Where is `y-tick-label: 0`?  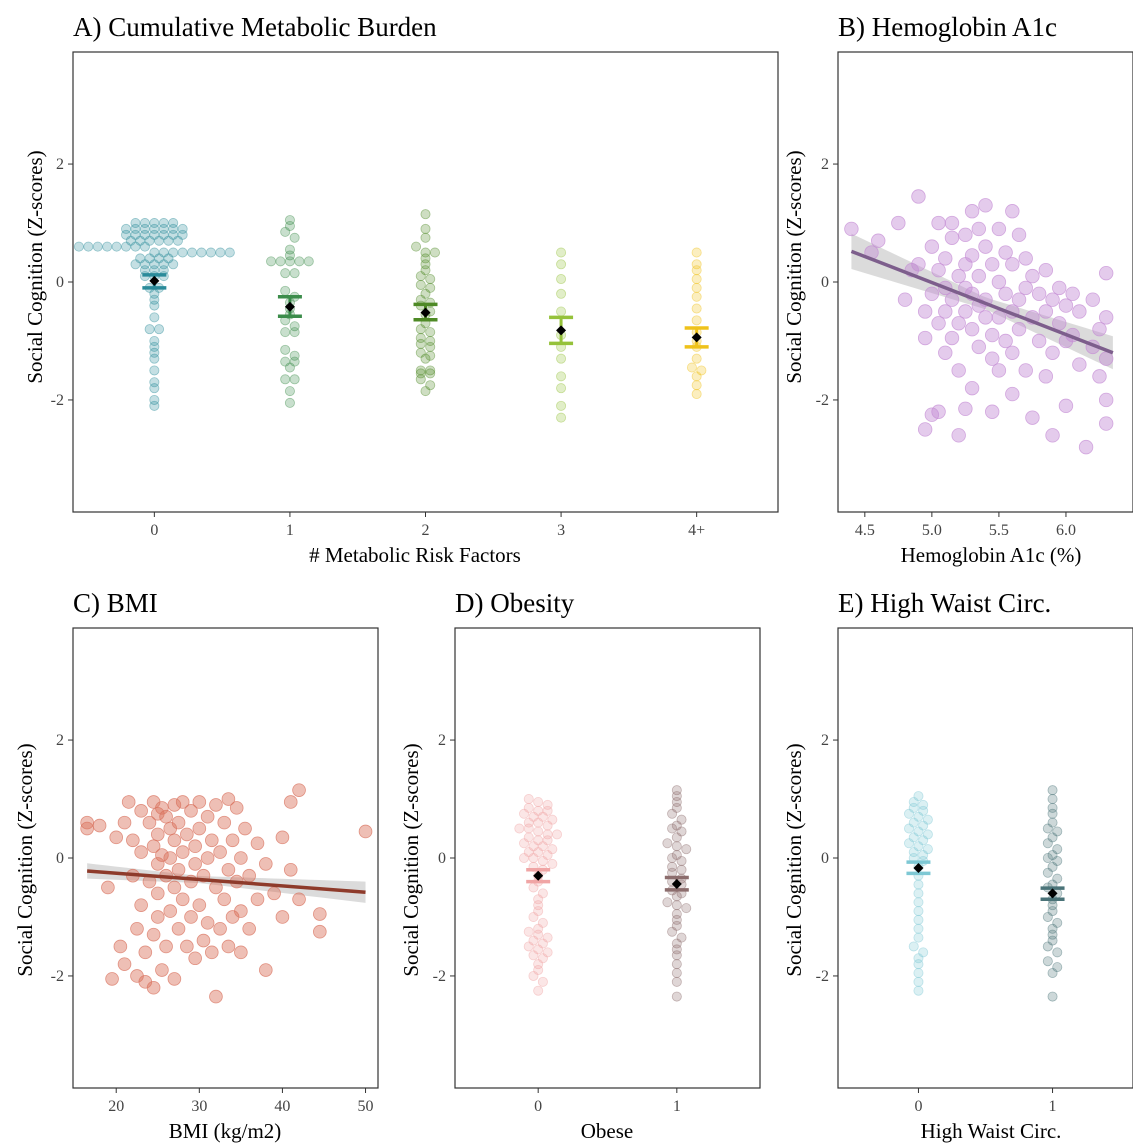 y-tick-label: 0 is located at coordinates (60, 282).